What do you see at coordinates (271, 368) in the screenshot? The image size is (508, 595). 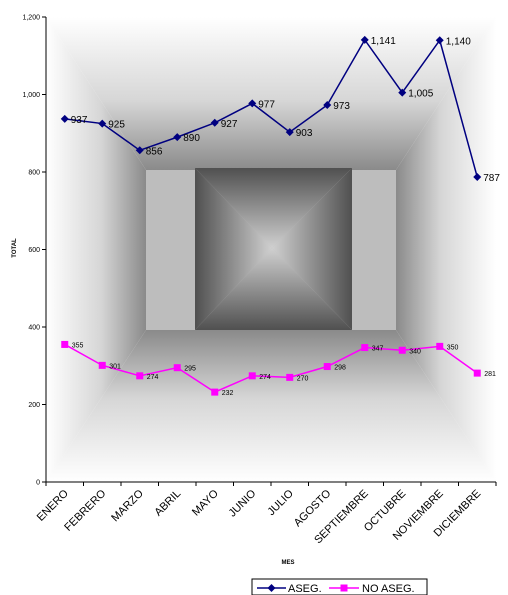 I see `series-line` at bounding box center [271, 368].